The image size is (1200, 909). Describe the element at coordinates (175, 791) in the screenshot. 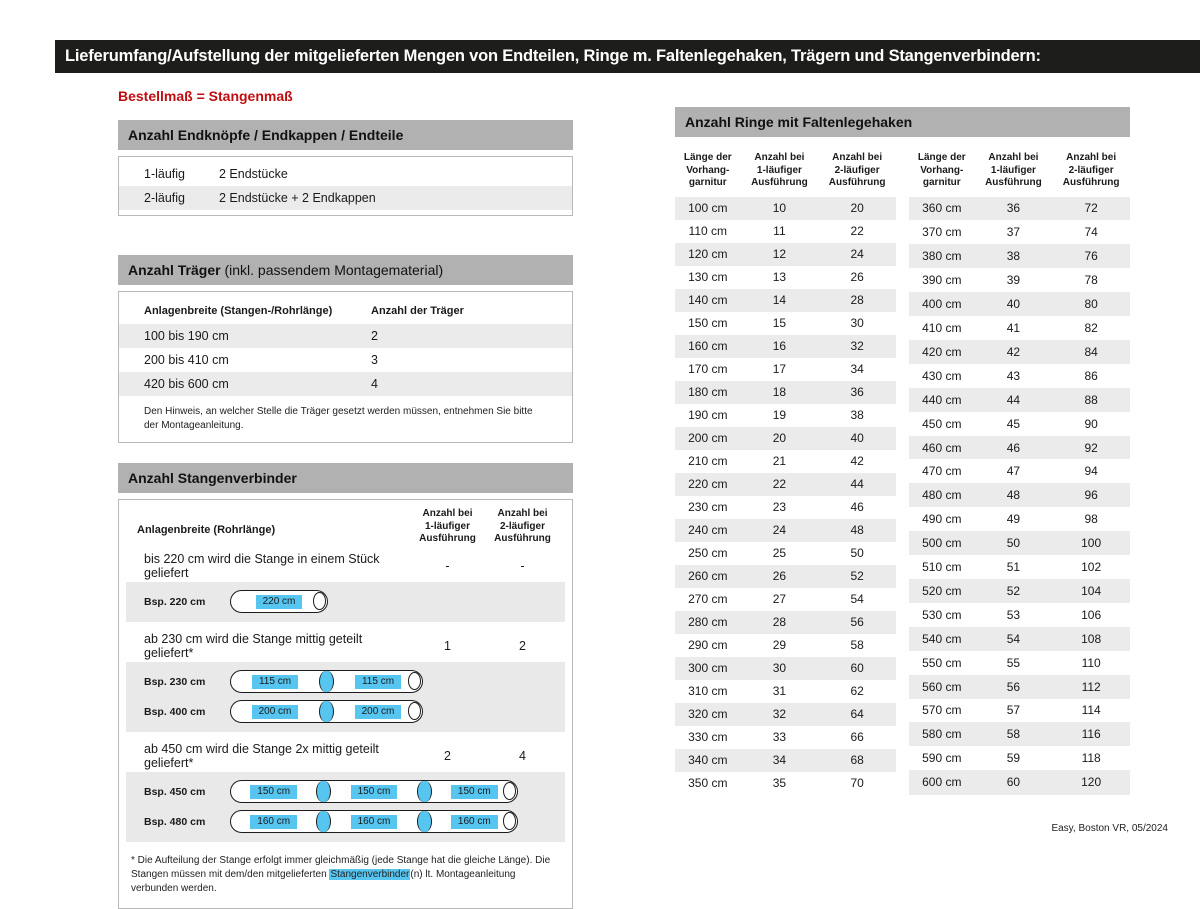

I see `rod-example-label: Bsp. 450 cm` at that location.